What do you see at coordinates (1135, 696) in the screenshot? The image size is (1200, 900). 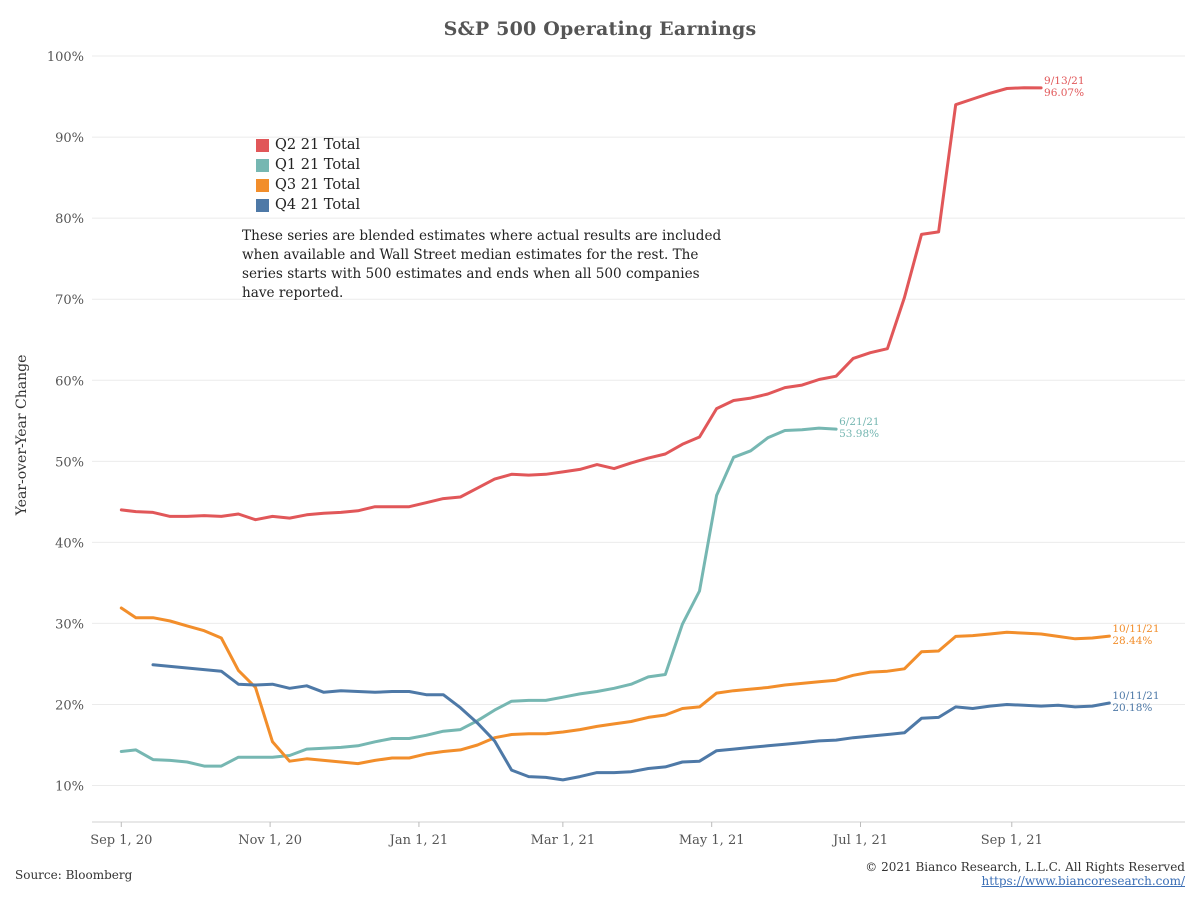 I see `end-label-date-q4-21-total: 10/11/21` at bounding box center [1135, 696].